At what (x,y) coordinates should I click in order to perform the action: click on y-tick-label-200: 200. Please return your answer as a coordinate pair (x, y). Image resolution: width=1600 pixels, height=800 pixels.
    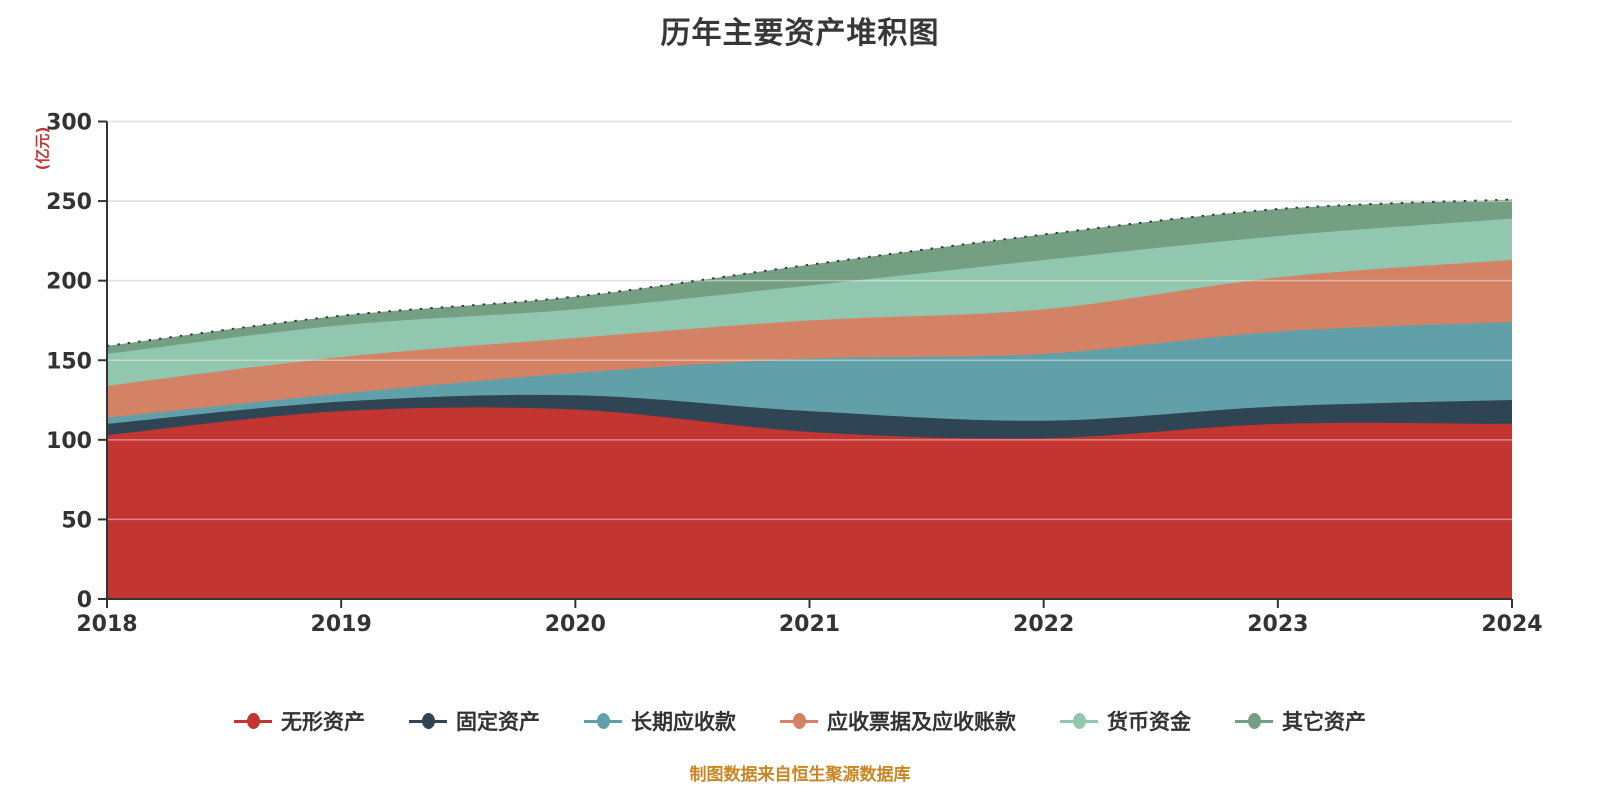
    Looking at the image, I should click on (69, 282).